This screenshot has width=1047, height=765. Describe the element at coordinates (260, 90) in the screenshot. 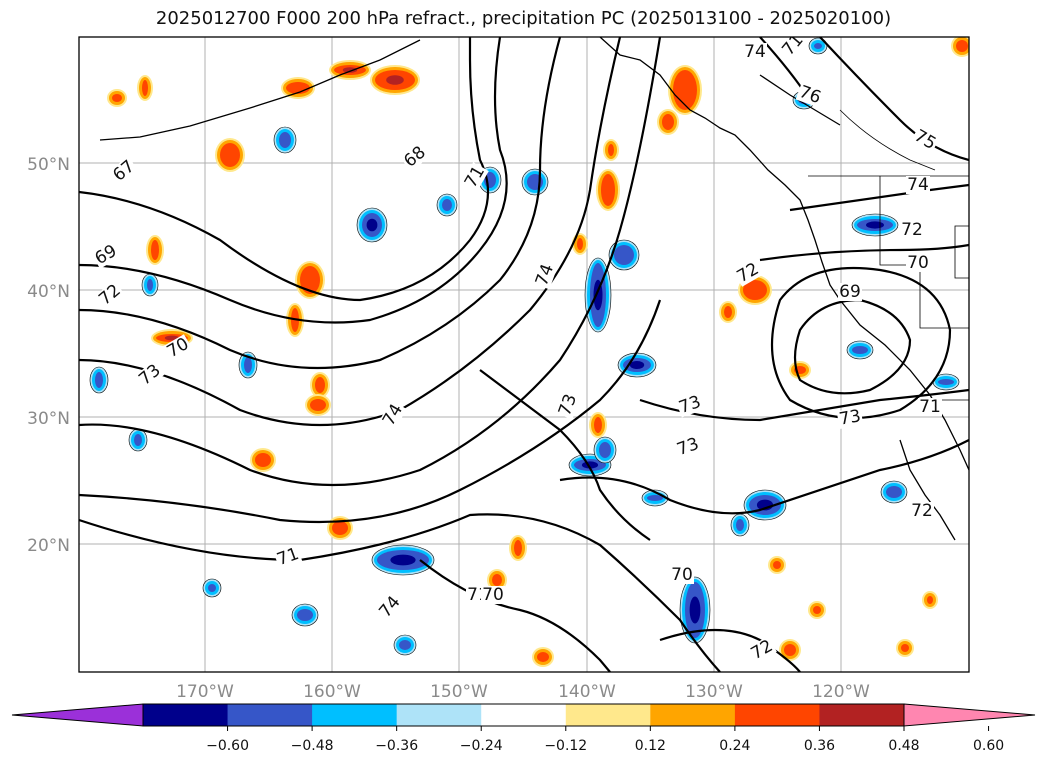

I see `aleutian-coast` at that location.